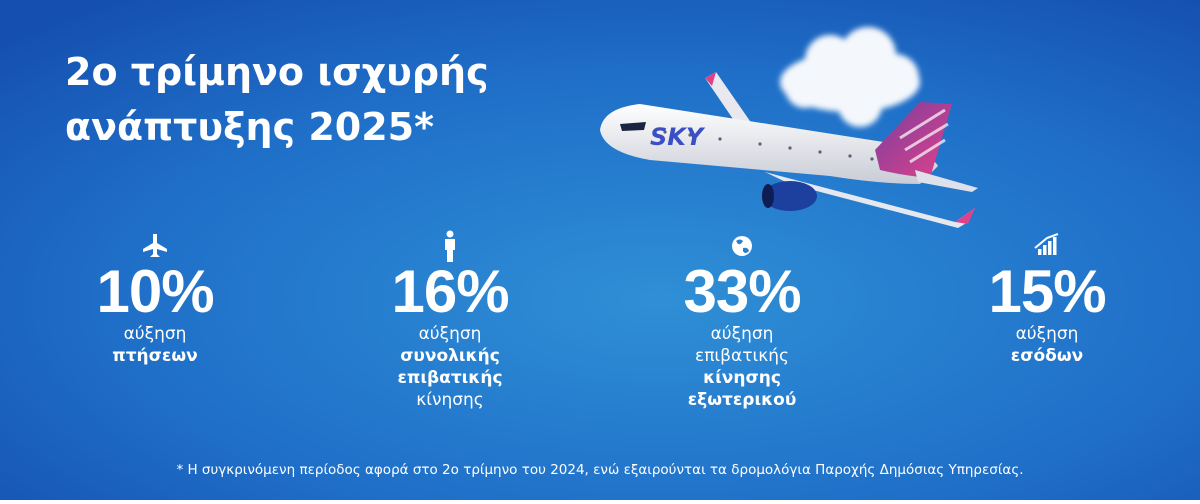 The image size is (1200, 504). Describe the element at coordinates (789, 150) in the screenshot. I see `aircraft: SKY` at that location.